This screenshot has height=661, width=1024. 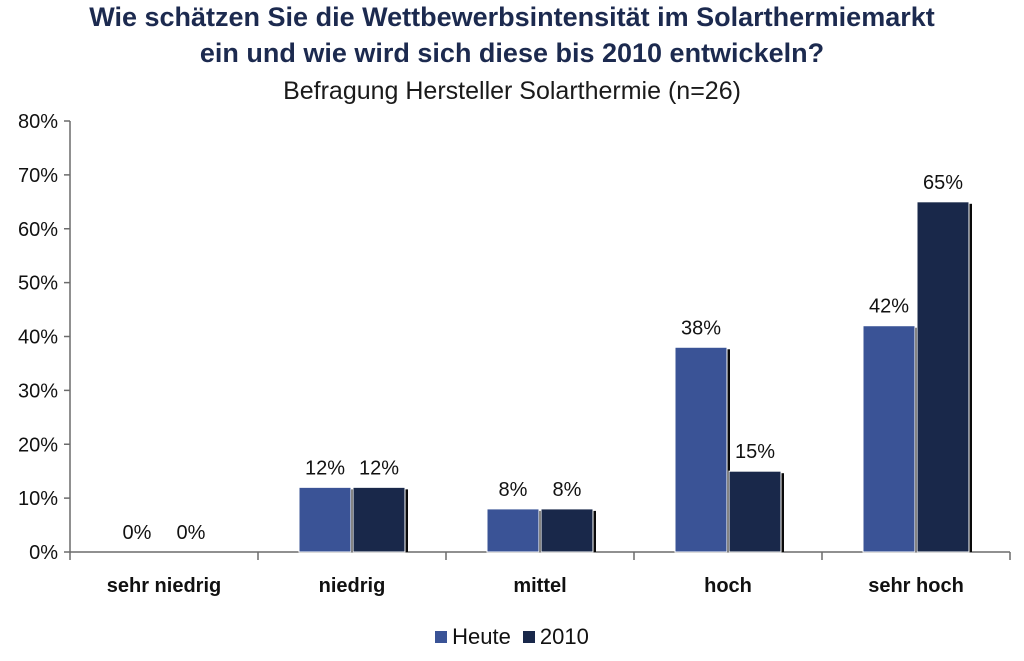 What do you see at coordinates (379, 468) in the screenshot?
I see `data-label-2010: 12%` at bounding box center [379, 468].